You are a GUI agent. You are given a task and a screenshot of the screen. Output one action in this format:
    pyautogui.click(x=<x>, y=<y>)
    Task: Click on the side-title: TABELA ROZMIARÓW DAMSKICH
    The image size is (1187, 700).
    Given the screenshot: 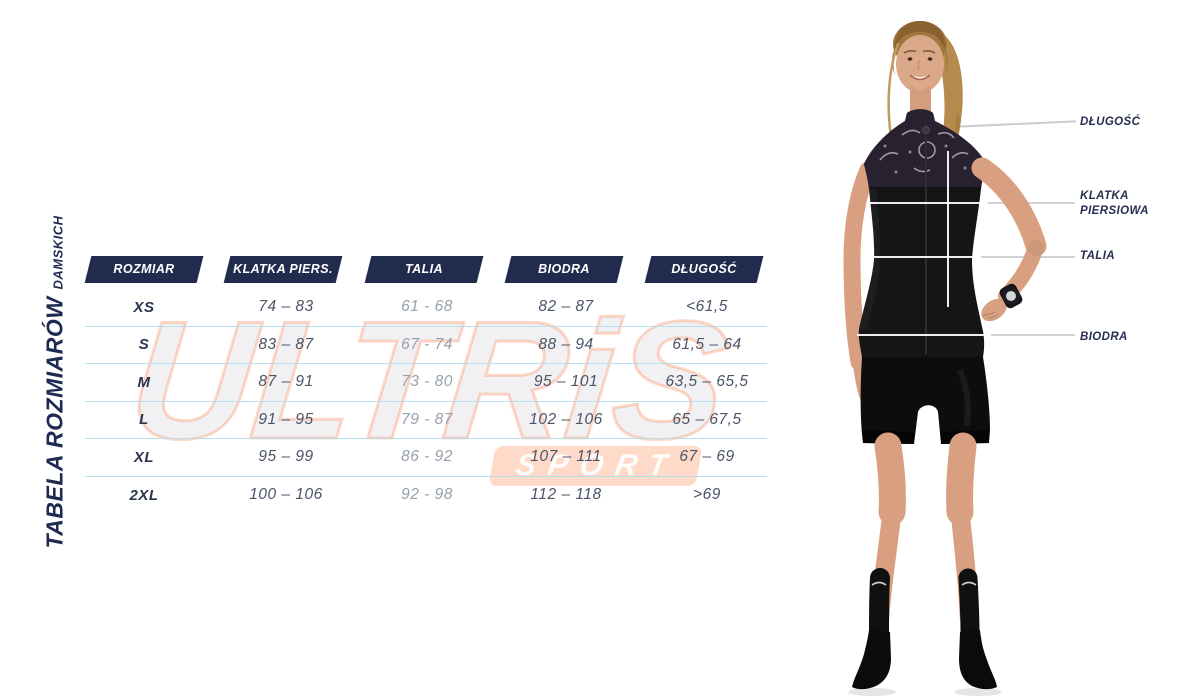 What is the action you would take?
    pyautogui.click(x=55, y=381)
    